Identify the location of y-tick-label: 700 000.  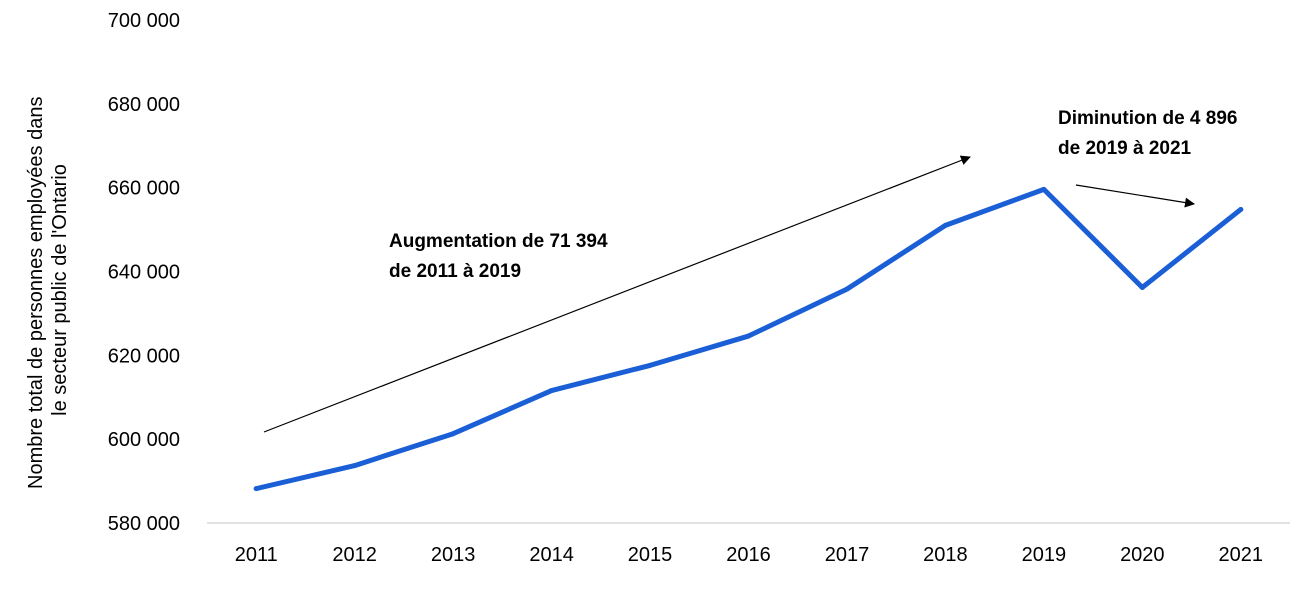
(144, 21).